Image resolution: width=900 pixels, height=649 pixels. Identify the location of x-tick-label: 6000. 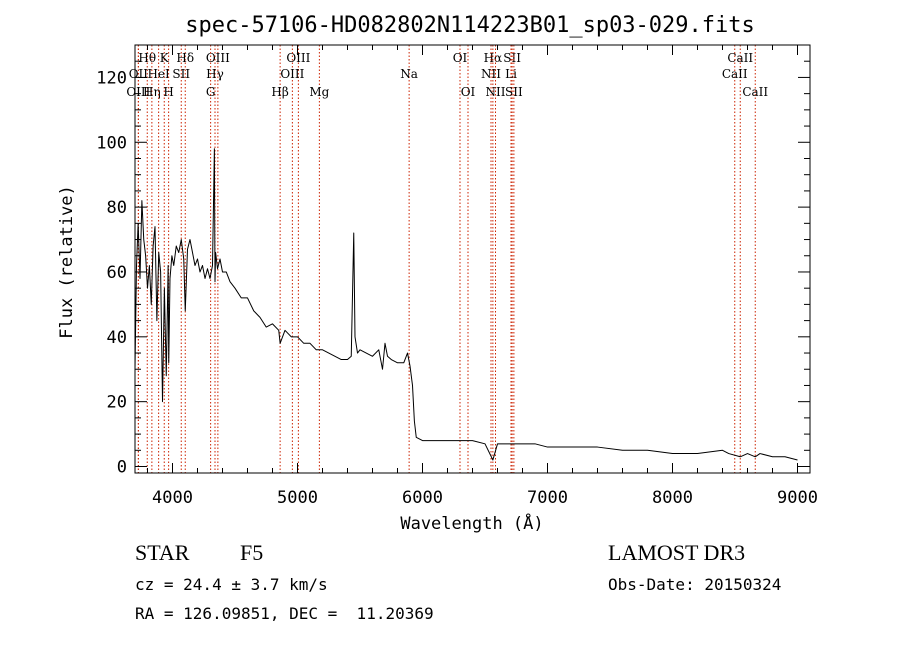
(422, 498).